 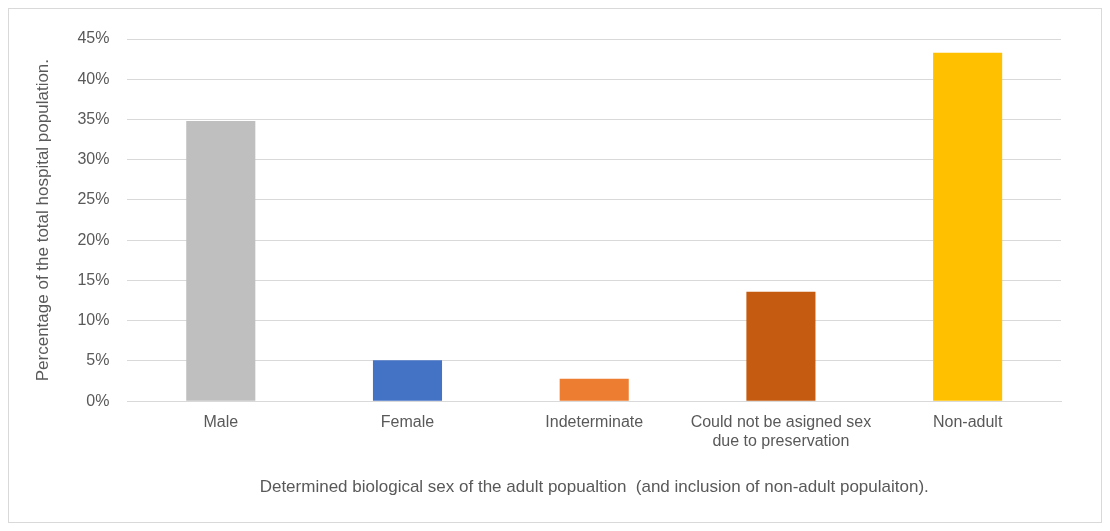 What do you see at coordinates (967, 422) in the screenshot?
I see `x-tick-label: Non-adult` at bounding box center [967, 422].